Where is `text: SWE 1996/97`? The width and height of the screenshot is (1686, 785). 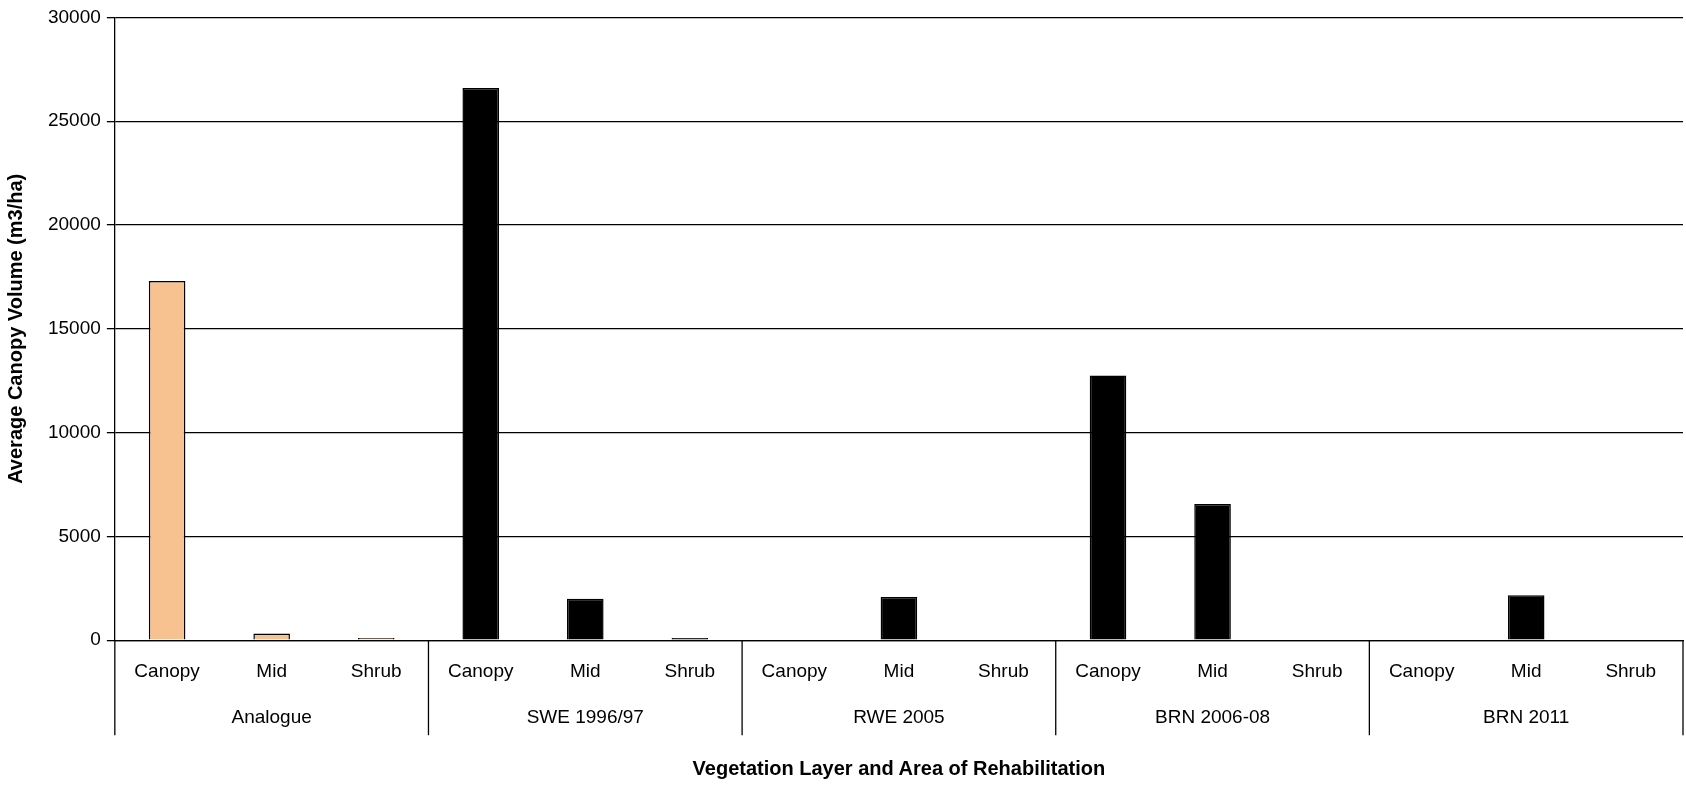
text: SWE 1996/97 is located at coordinates (585, 717).